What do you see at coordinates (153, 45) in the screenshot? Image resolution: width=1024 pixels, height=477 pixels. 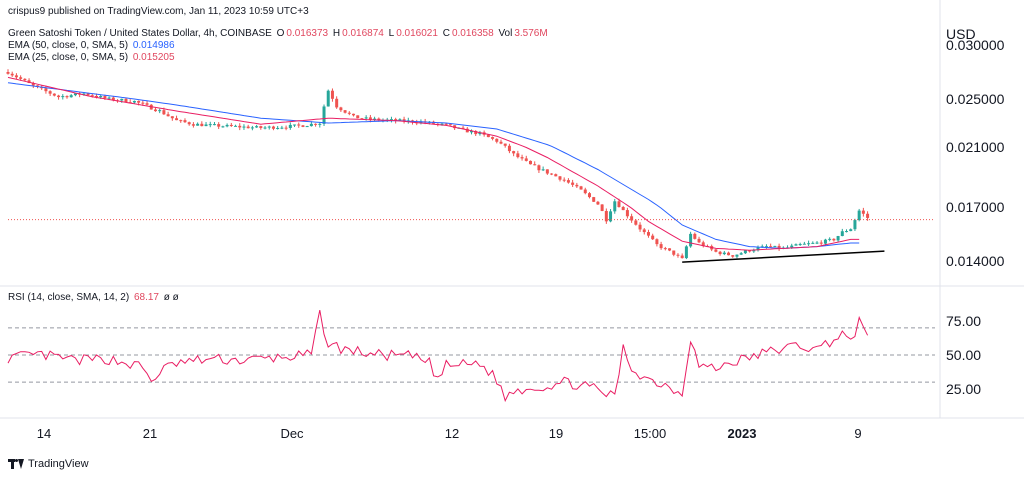 I see `ema50-value: 0.014986` at bounding box center [153, 45].